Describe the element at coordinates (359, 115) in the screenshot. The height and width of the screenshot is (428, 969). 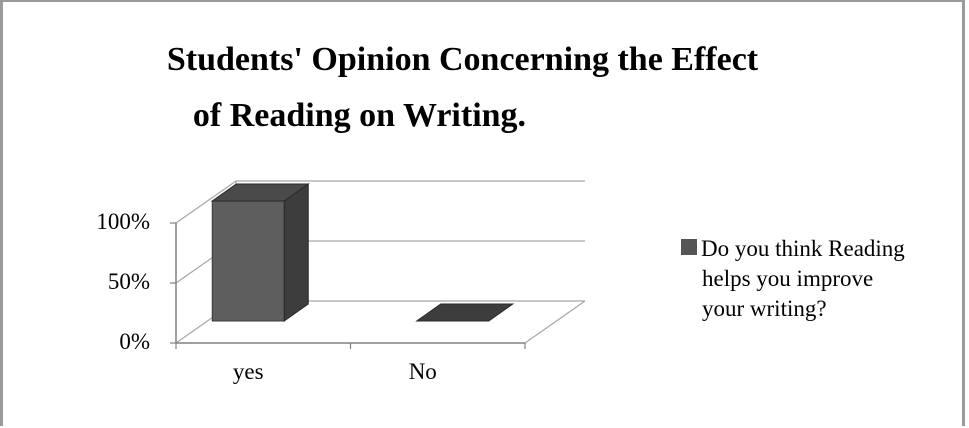
I see `chart-title-line2: of Reading on Writing.` at that location.